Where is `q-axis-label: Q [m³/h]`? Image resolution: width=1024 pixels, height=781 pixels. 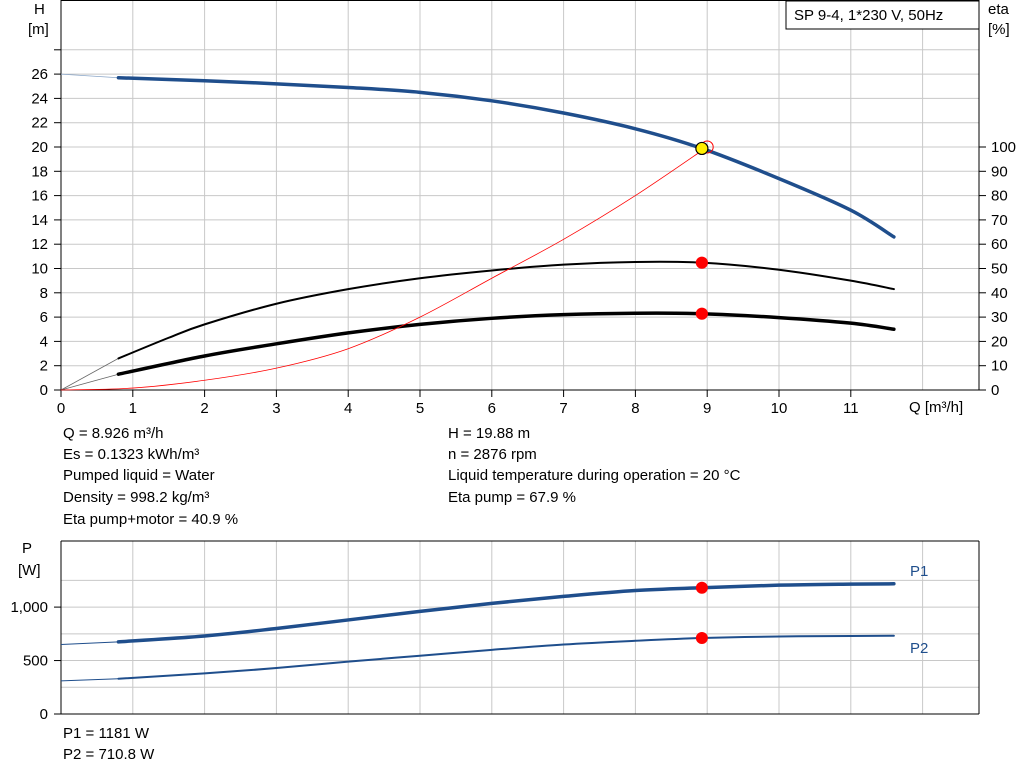
q-axis-label: Q [m³/h] is located at coordinates (936, 407).